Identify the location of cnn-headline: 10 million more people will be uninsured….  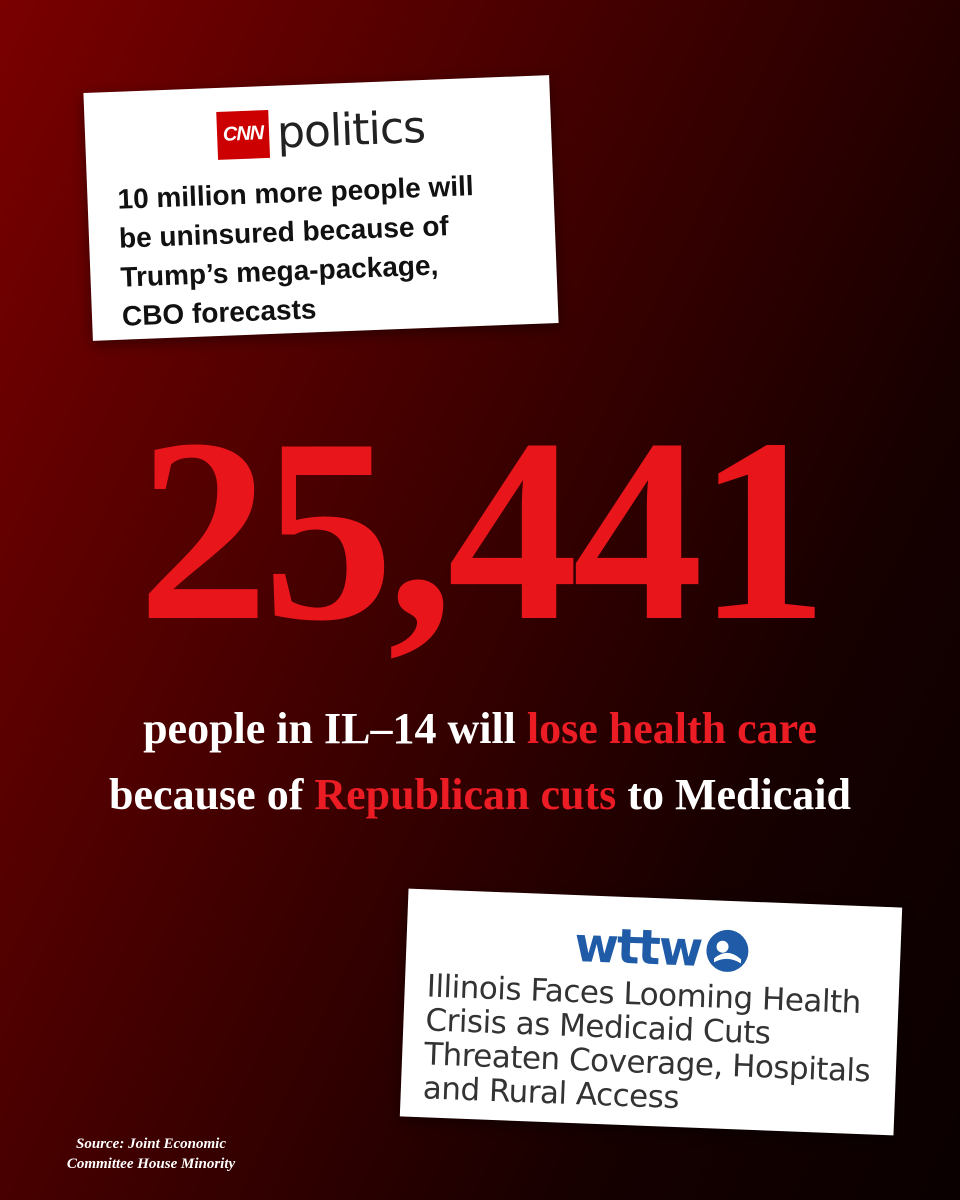
(298, 251).